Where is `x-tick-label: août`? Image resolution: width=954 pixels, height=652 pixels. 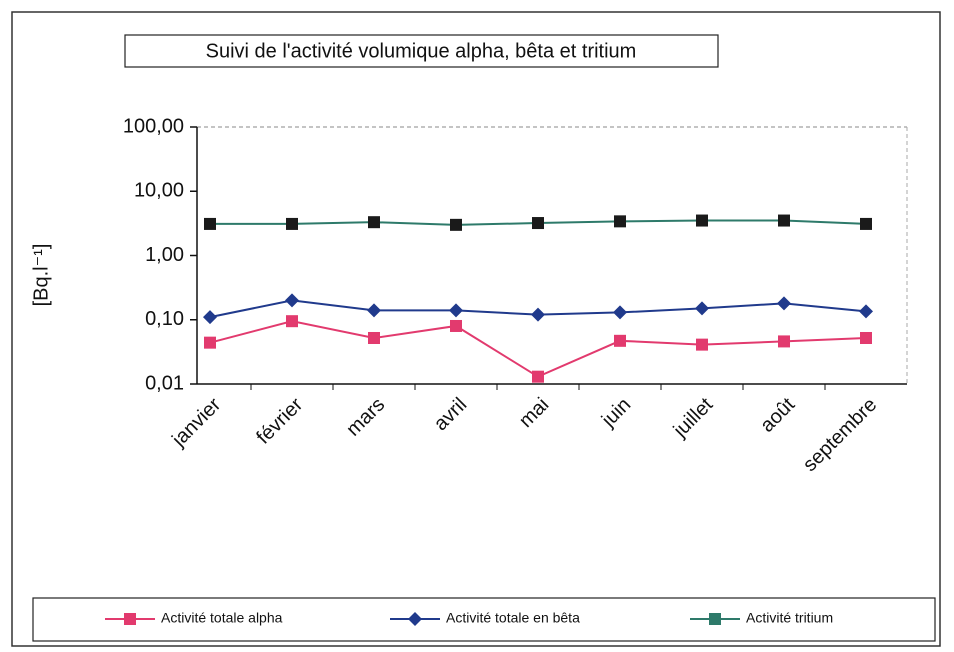 x-tick-label: août is located at coordinates (777, 414).